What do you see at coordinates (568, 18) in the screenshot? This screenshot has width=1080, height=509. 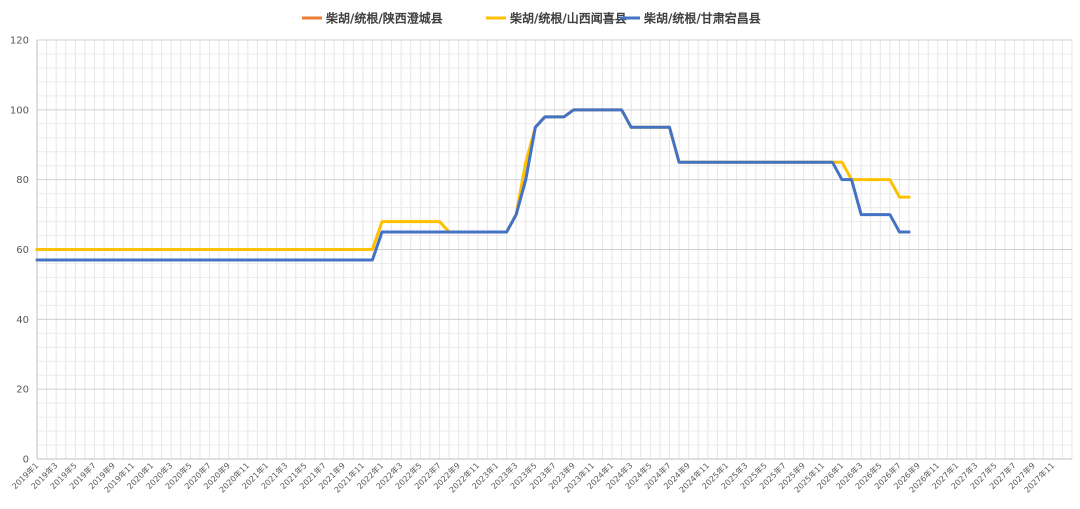 I see `legend-label: 柴胡/统根/山西闻喜县` at bounding box center [568, 18].